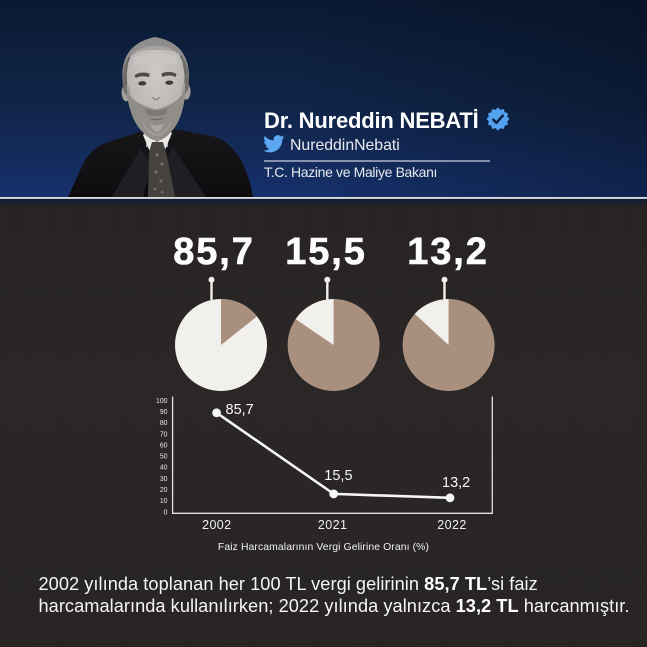 The image size is (647, 647). Describe the element at coordinates (164, 423) in the screenshot. I see `svg-text: 80` at that location.